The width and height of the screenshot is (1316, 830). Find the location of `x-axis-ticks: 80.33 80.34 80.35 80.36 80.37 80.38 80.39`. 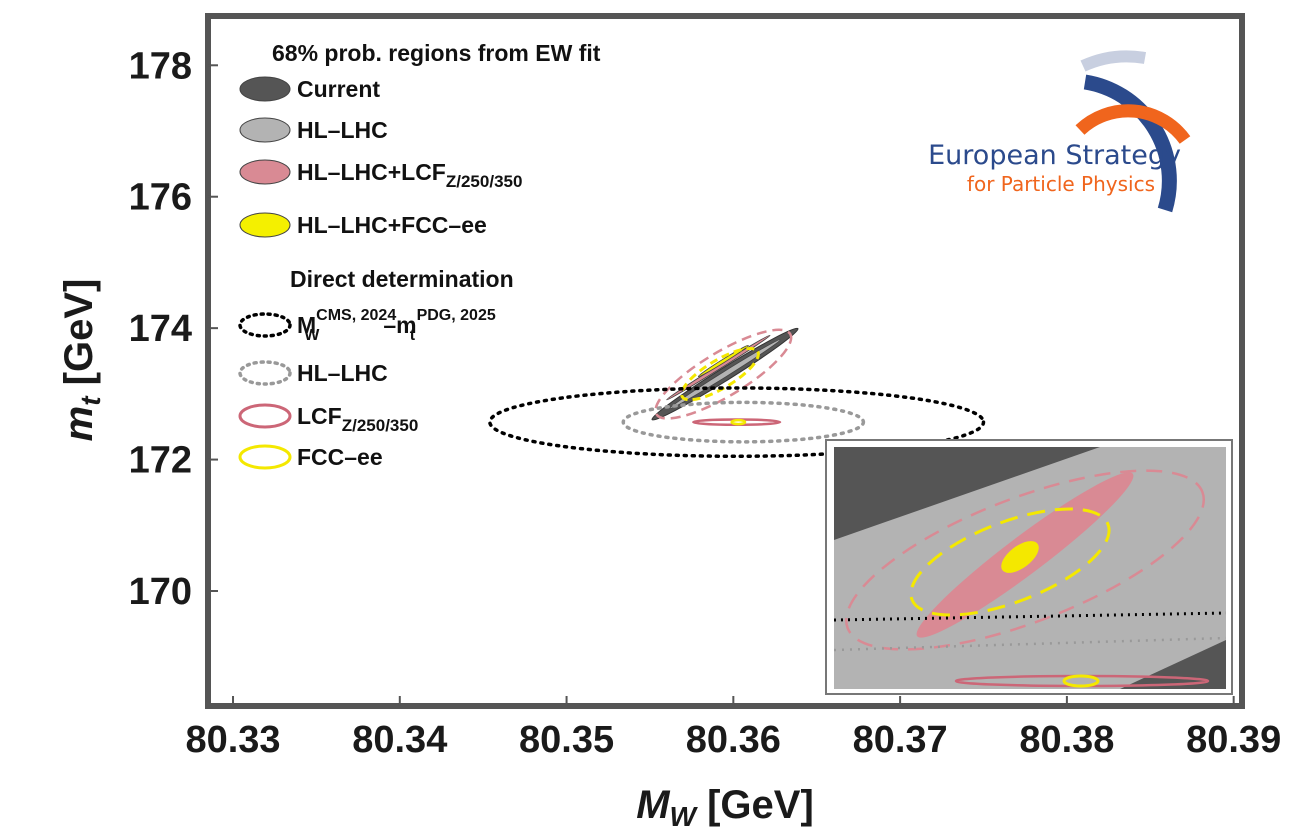

x-axis-ticks: 80.33 80.34 80.35 80.36 80.37 80.38 80.39 is located at coordinates (733, 728).